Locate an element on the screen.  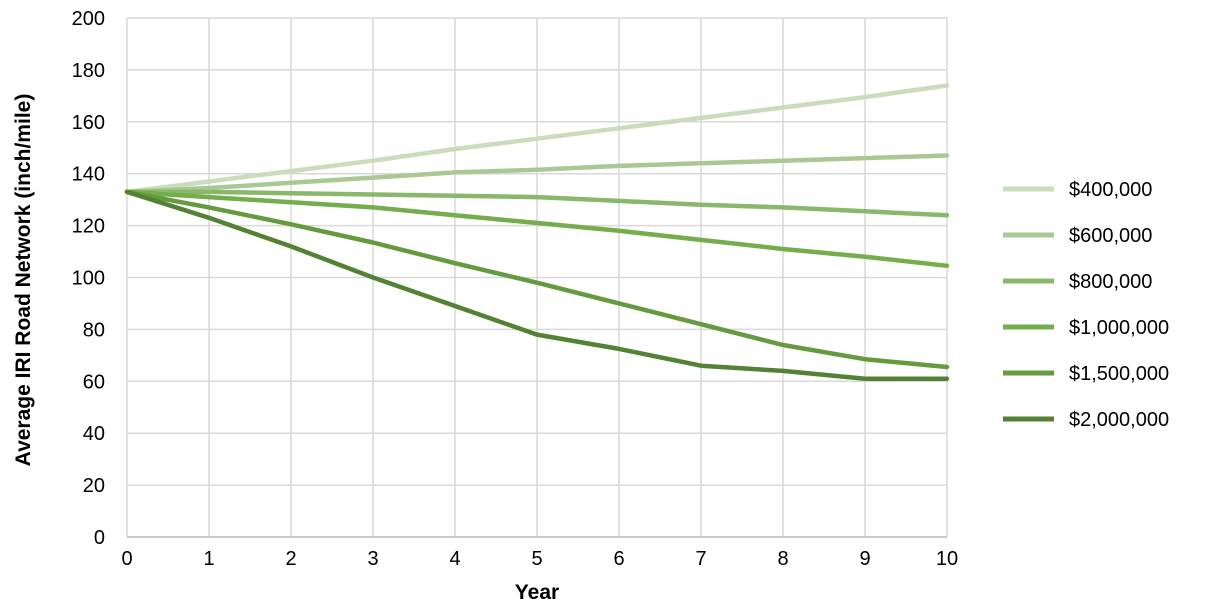
x-tick-label: 3 is located at coordinates (372, 559).